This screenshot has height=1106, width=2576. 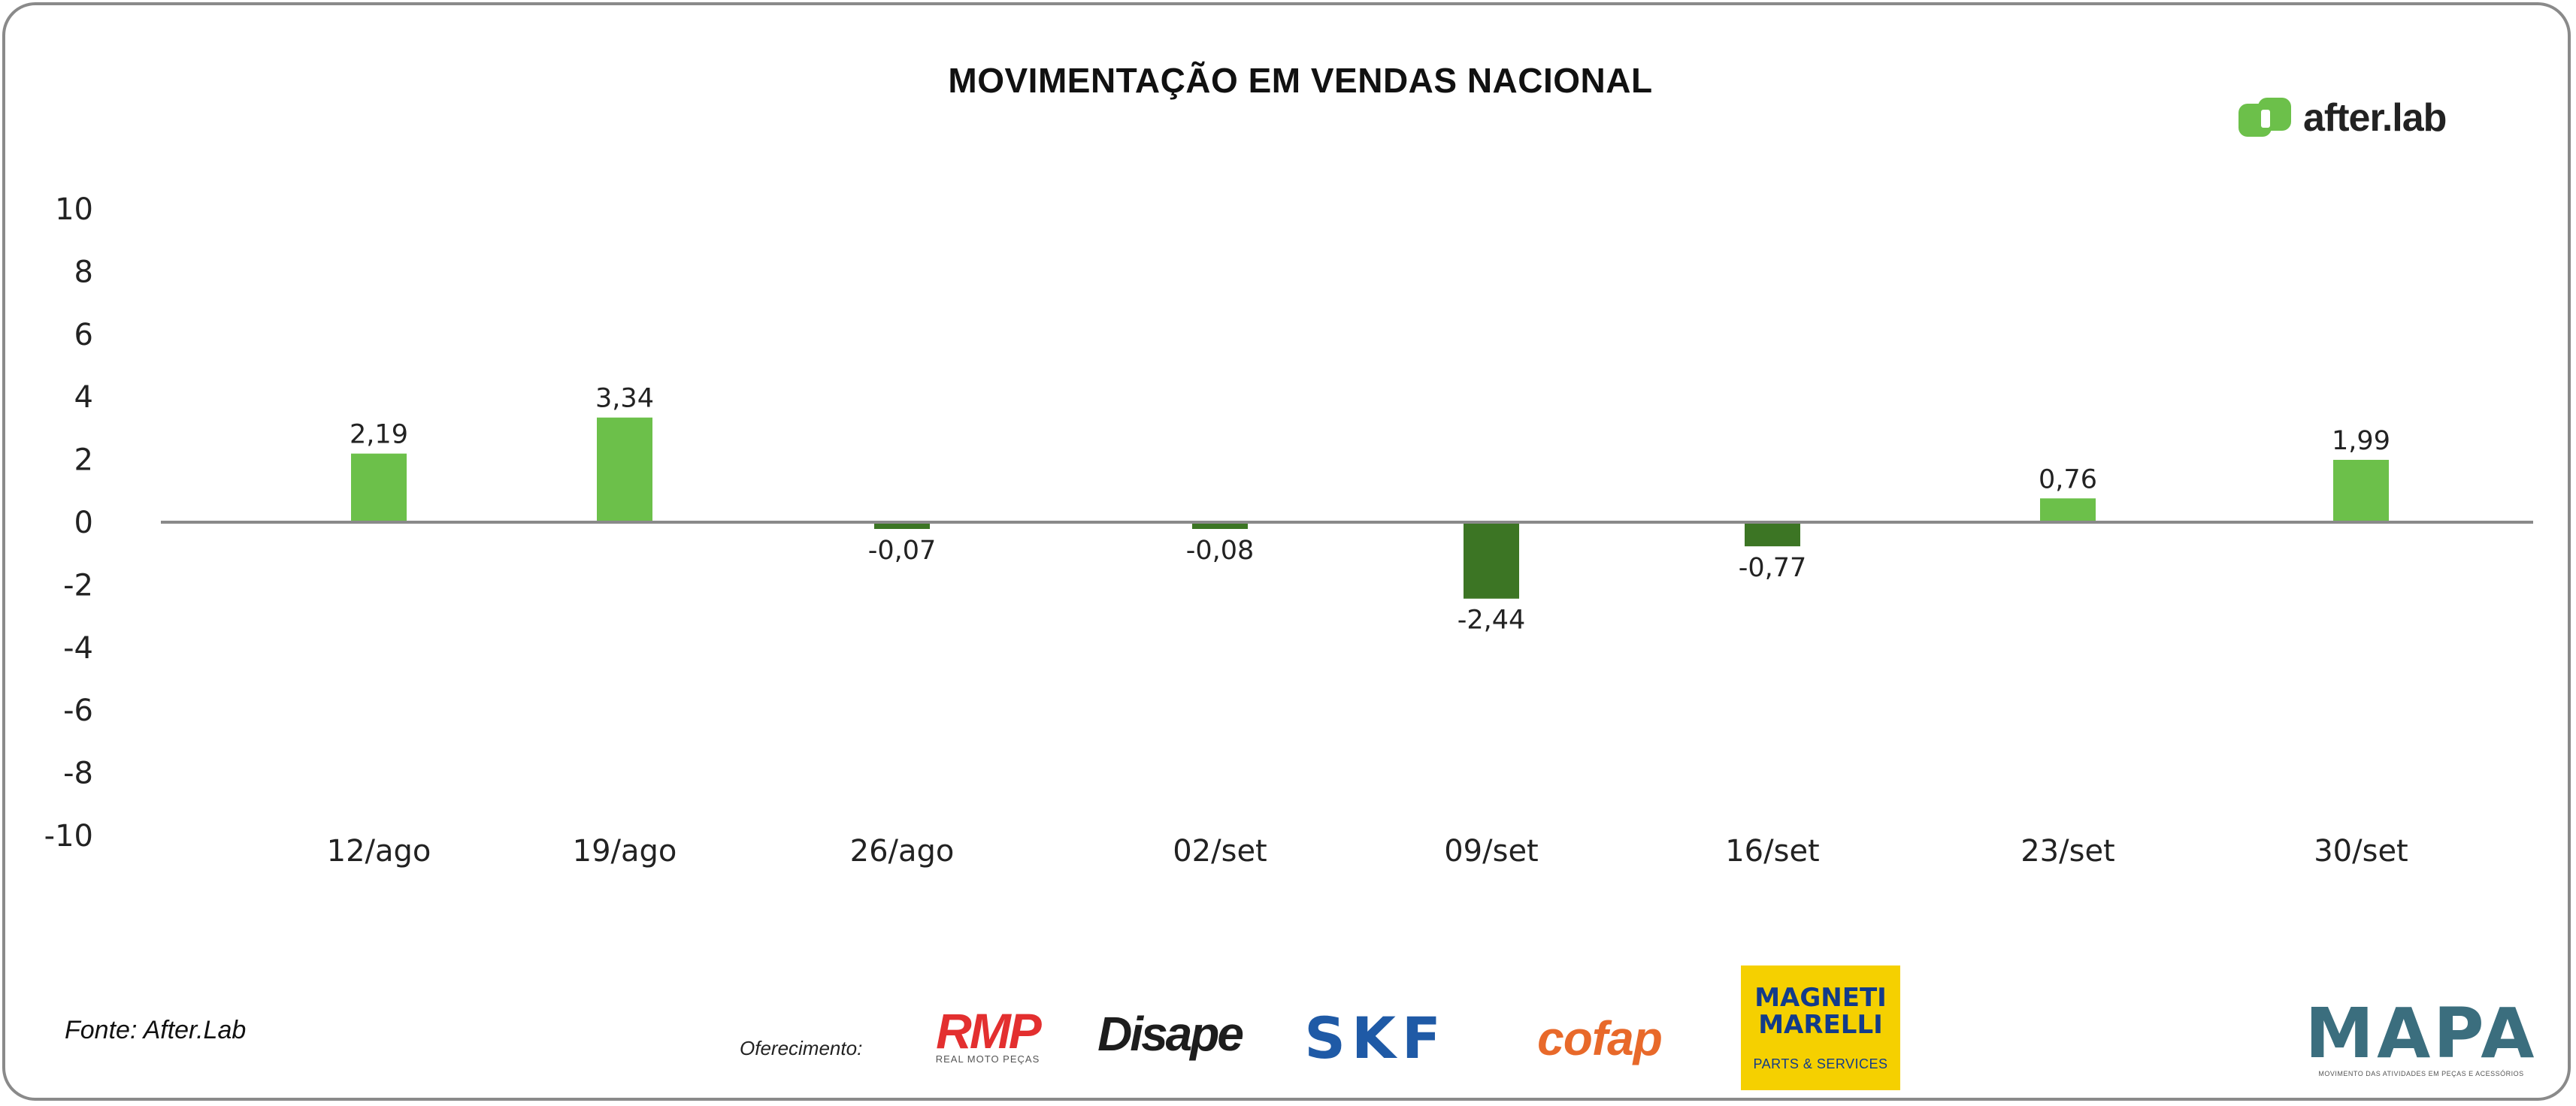 What do you see at coordinates (68, 523) in the screenshot?
I see `y-axis-ticks: 10 8 6 4 2 0 -2 -4 -6 -8 -10` at bounding box center [68, 523].